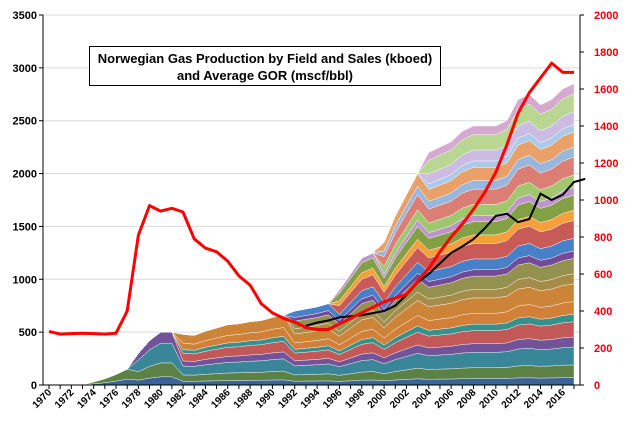 The width and height of the screenshot is (625, 427). I want to click on x-tick-label: 1974, so click(87, 399).